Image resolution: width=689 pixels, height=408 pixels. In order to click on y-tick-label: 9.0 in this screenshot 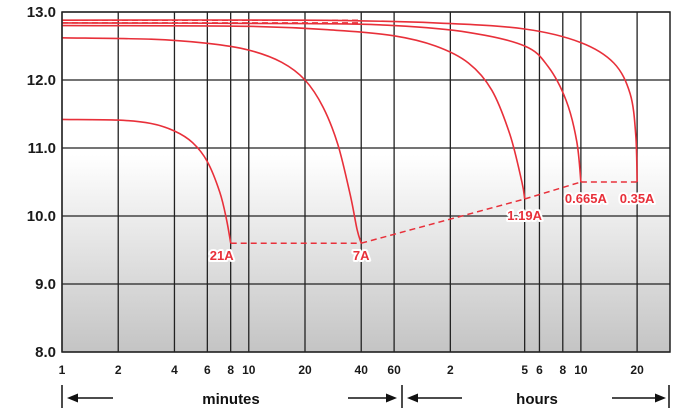, I will do `click(45, 284)`.